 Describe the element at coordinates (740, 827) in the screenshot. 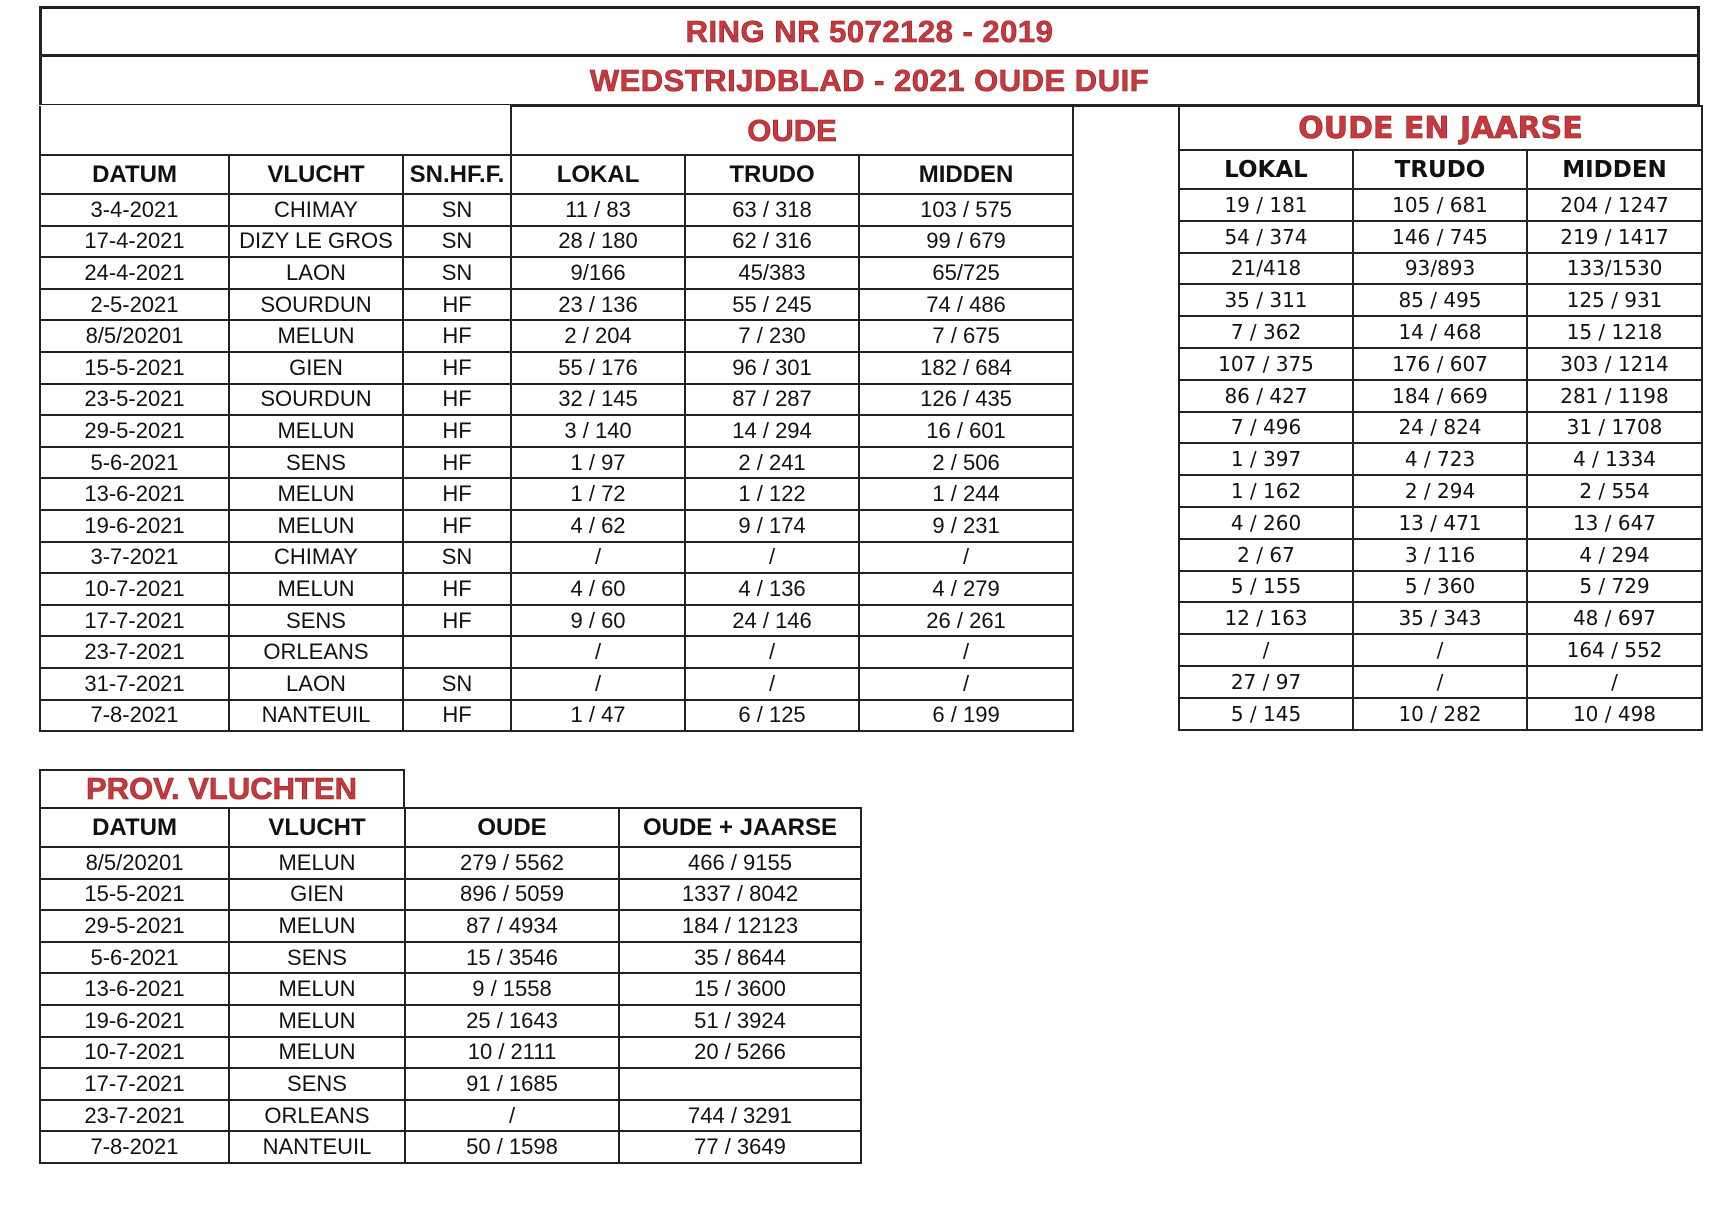

I see `column-header-oude-jaarse: OUDE + JAARSE` at that location.